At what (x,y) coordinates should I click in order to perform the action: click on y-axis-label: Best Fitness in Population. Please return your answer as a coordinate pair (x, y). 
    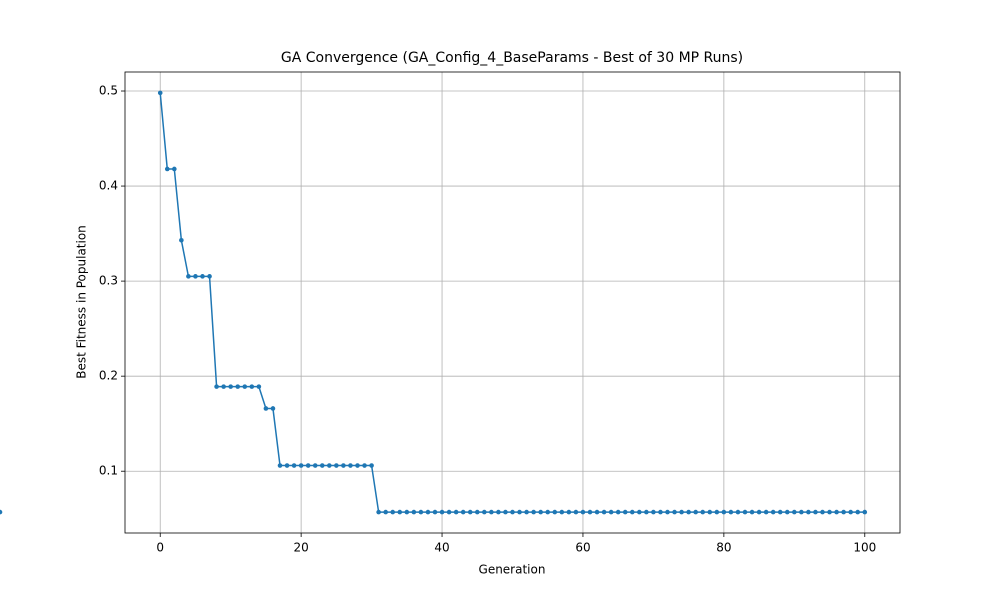
    Looking at the image, I should click on (82, 302).